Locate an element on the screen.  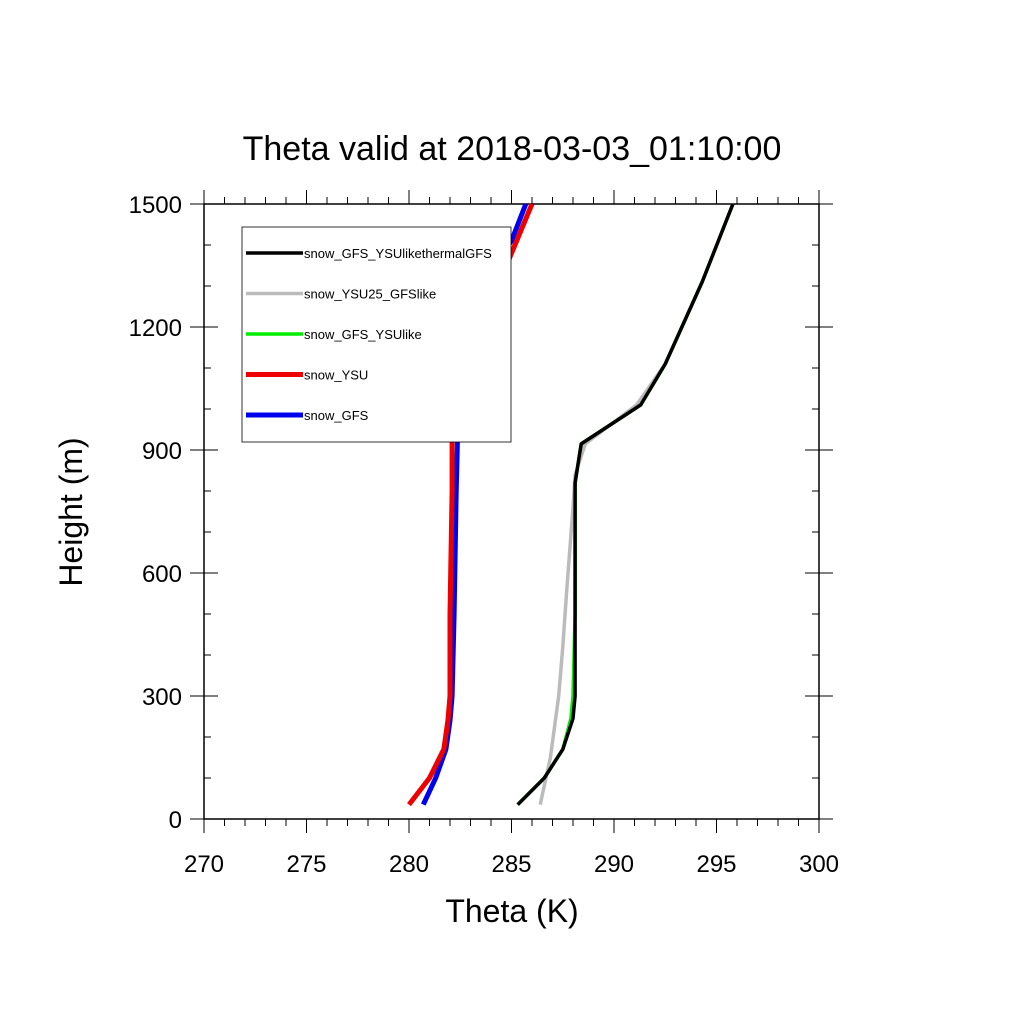
y-tick-label: 0 is located at coordinates (175, 820).